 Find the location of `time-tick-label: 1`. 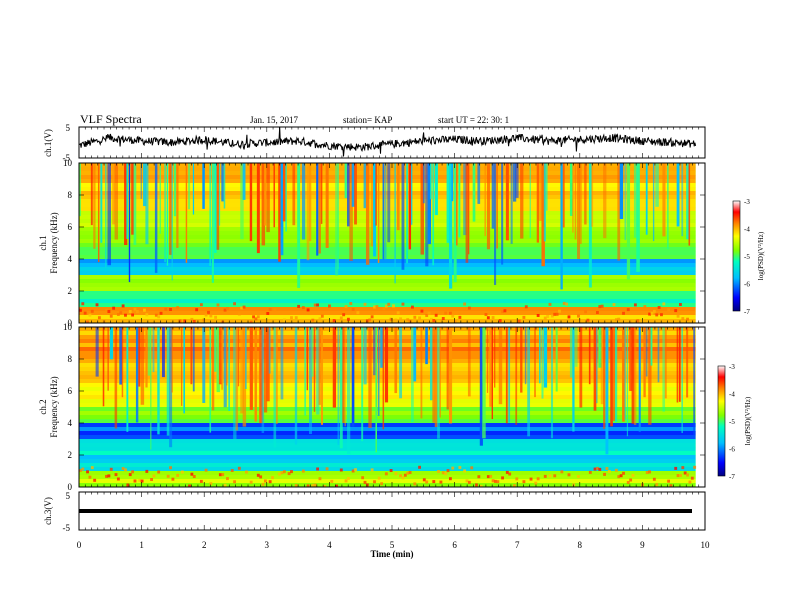

time-tick-label: 1 is located at coordinates (141, 545).